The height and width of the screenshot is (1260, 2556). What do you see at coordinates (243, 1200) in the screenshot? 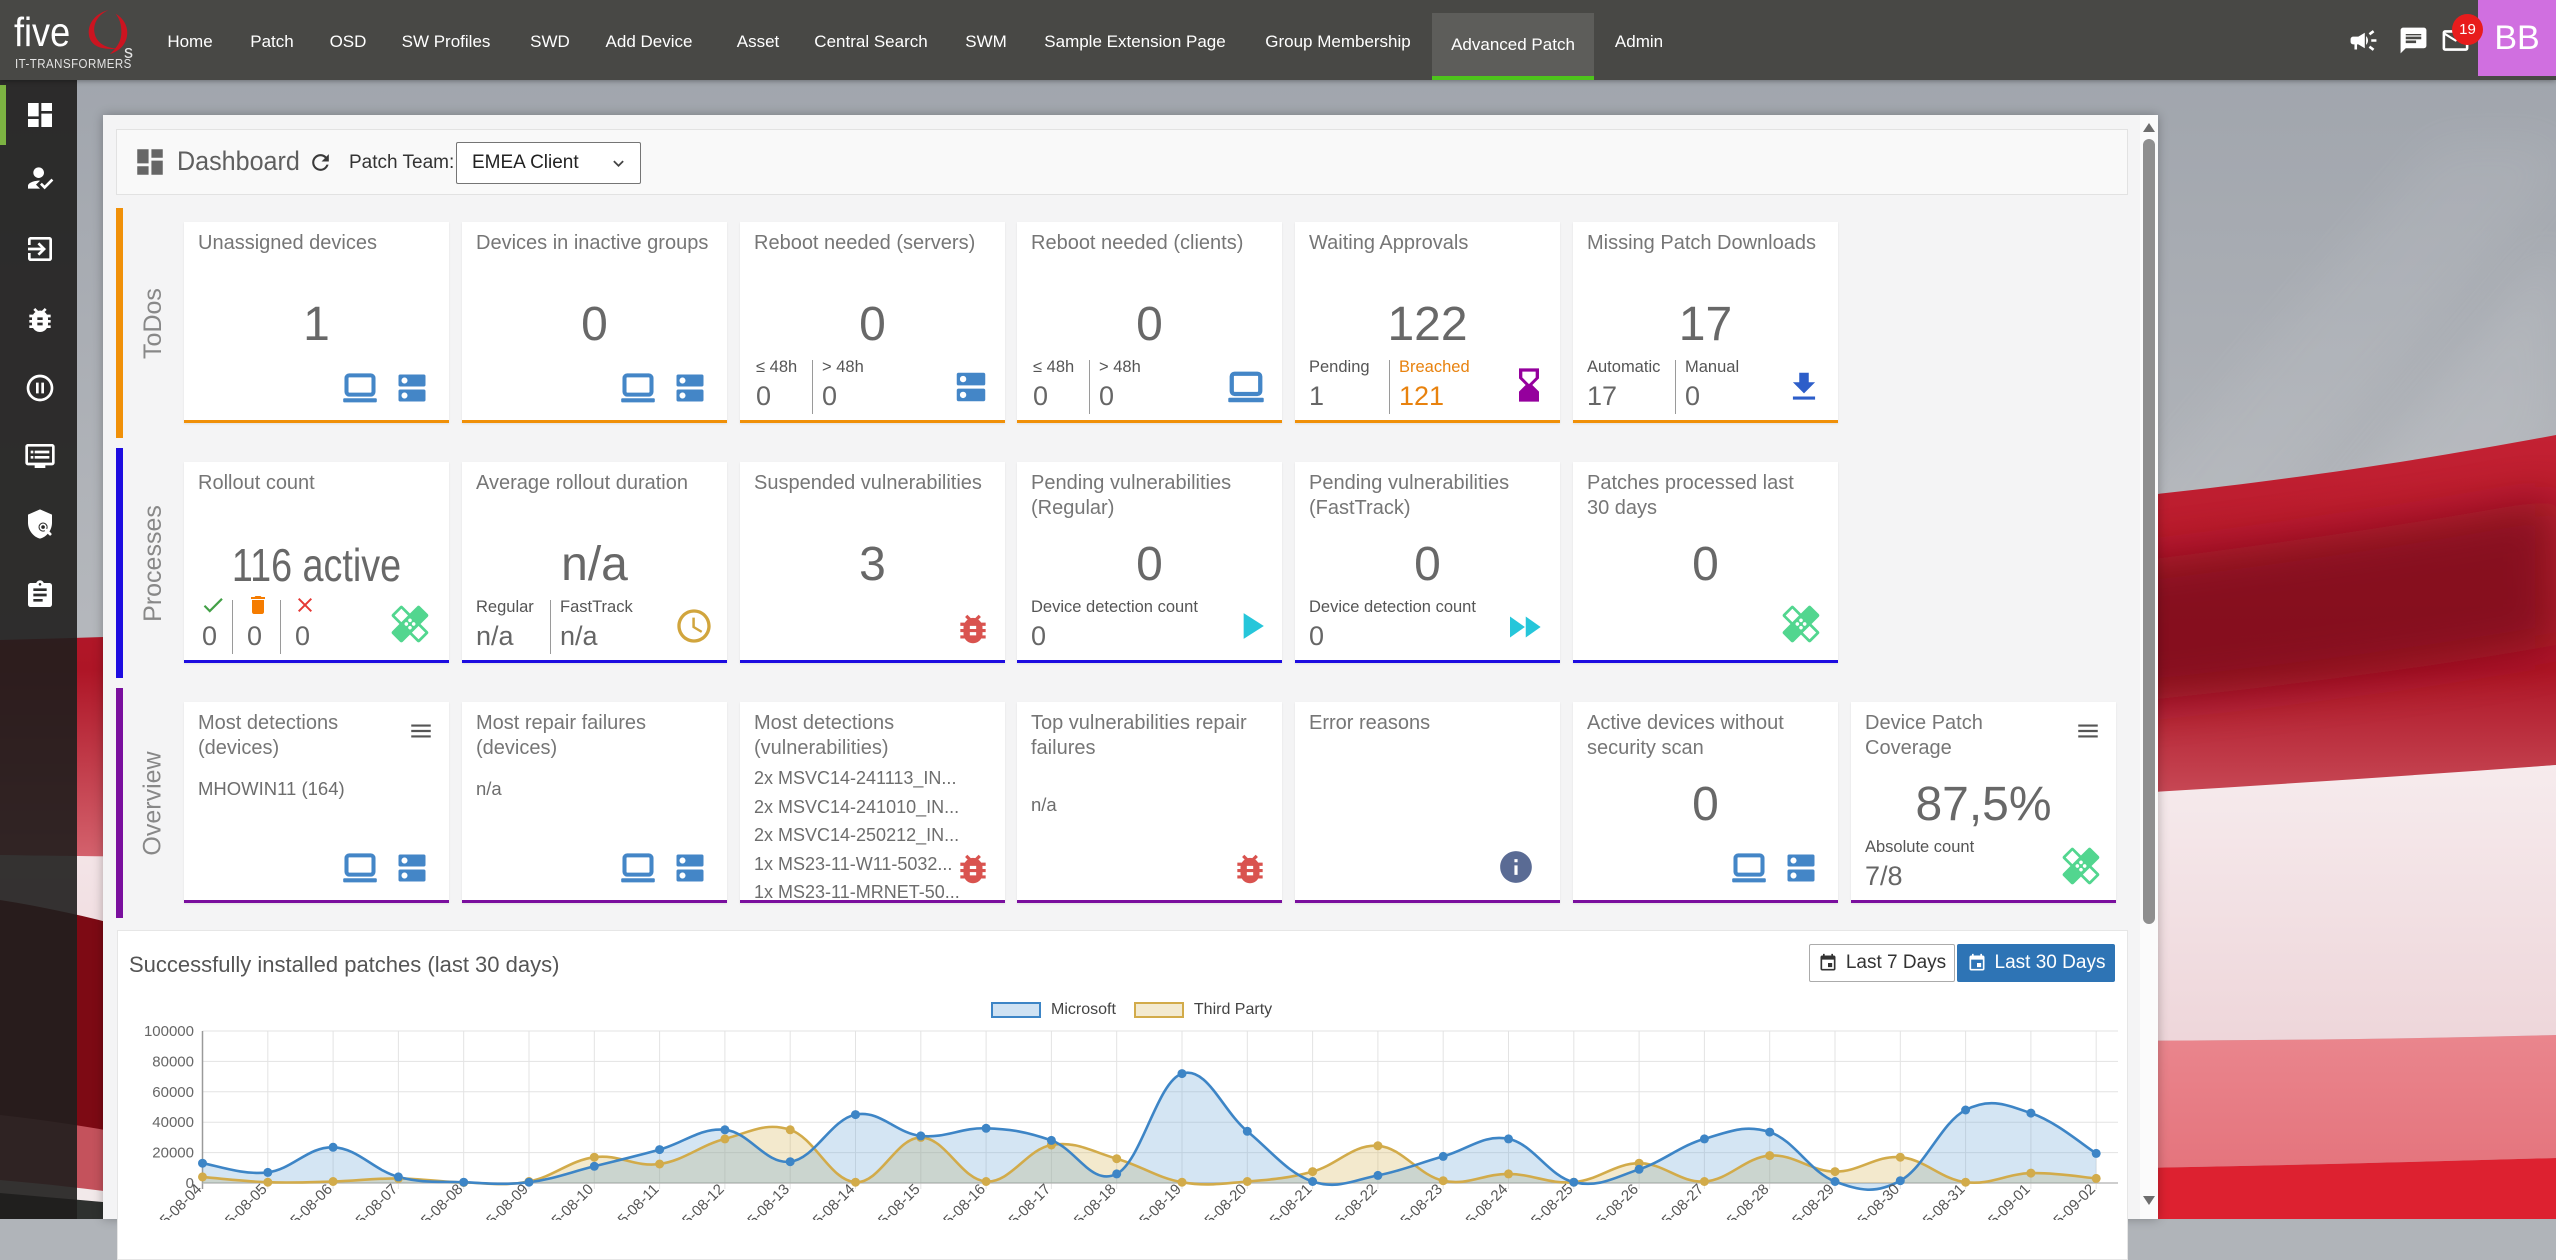
I see `svg-text: 25-08-05` at bounding box center [243, 1200].